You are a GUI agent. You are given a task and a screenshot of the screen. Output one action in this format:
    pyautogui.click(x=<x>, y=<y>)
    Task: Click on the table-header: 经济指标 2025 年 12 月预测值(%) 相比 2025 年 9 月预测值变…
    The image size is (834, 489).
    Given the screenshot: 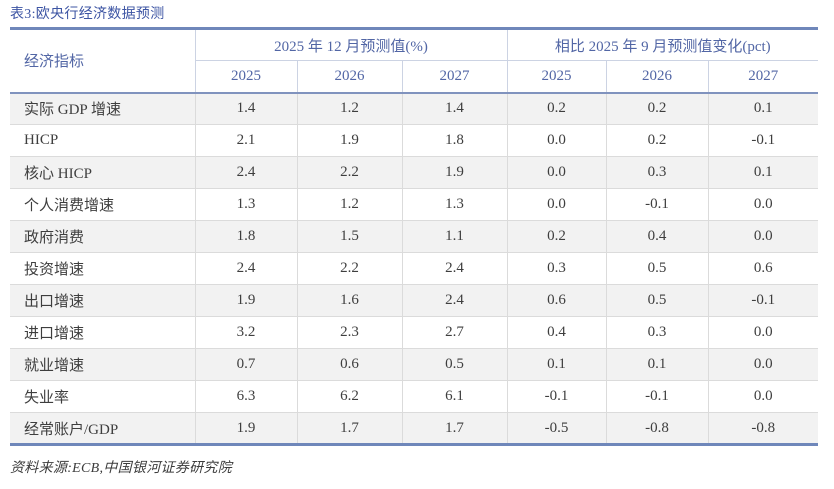 What is the action you would take?
    pyautogui.click(x=414, y=61)
    